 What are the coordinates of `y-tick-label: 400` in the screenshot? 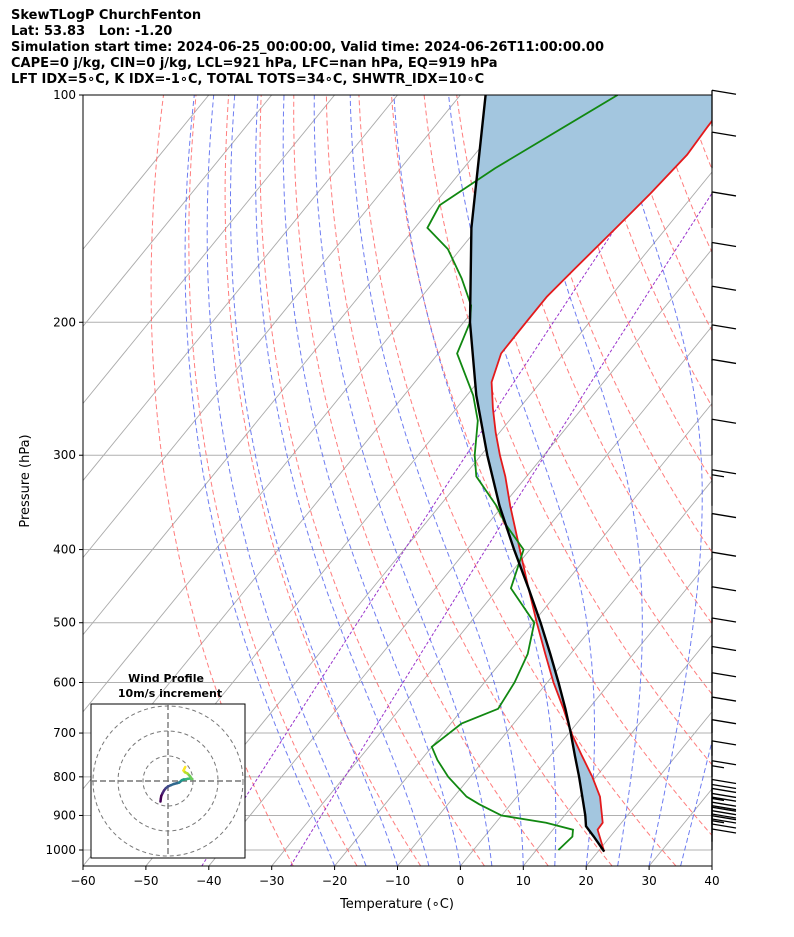 It's located at (64, 550).